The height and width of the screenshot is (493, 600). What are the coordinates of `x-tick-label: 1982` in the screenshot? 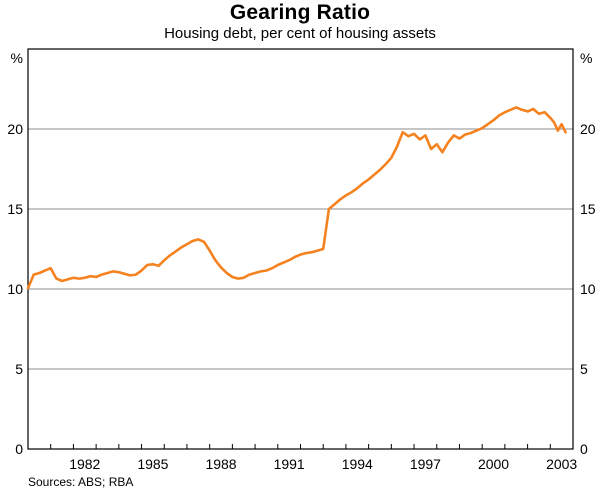 It's located at (84, 464).